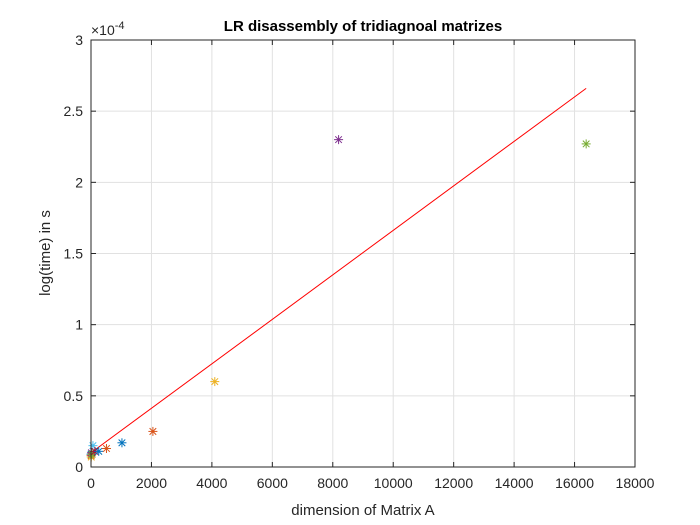  What do you see at coordinates (74, 111) in the screenshot?
I see `y-tick-label: 2.5` at bounding box center [74, 111].